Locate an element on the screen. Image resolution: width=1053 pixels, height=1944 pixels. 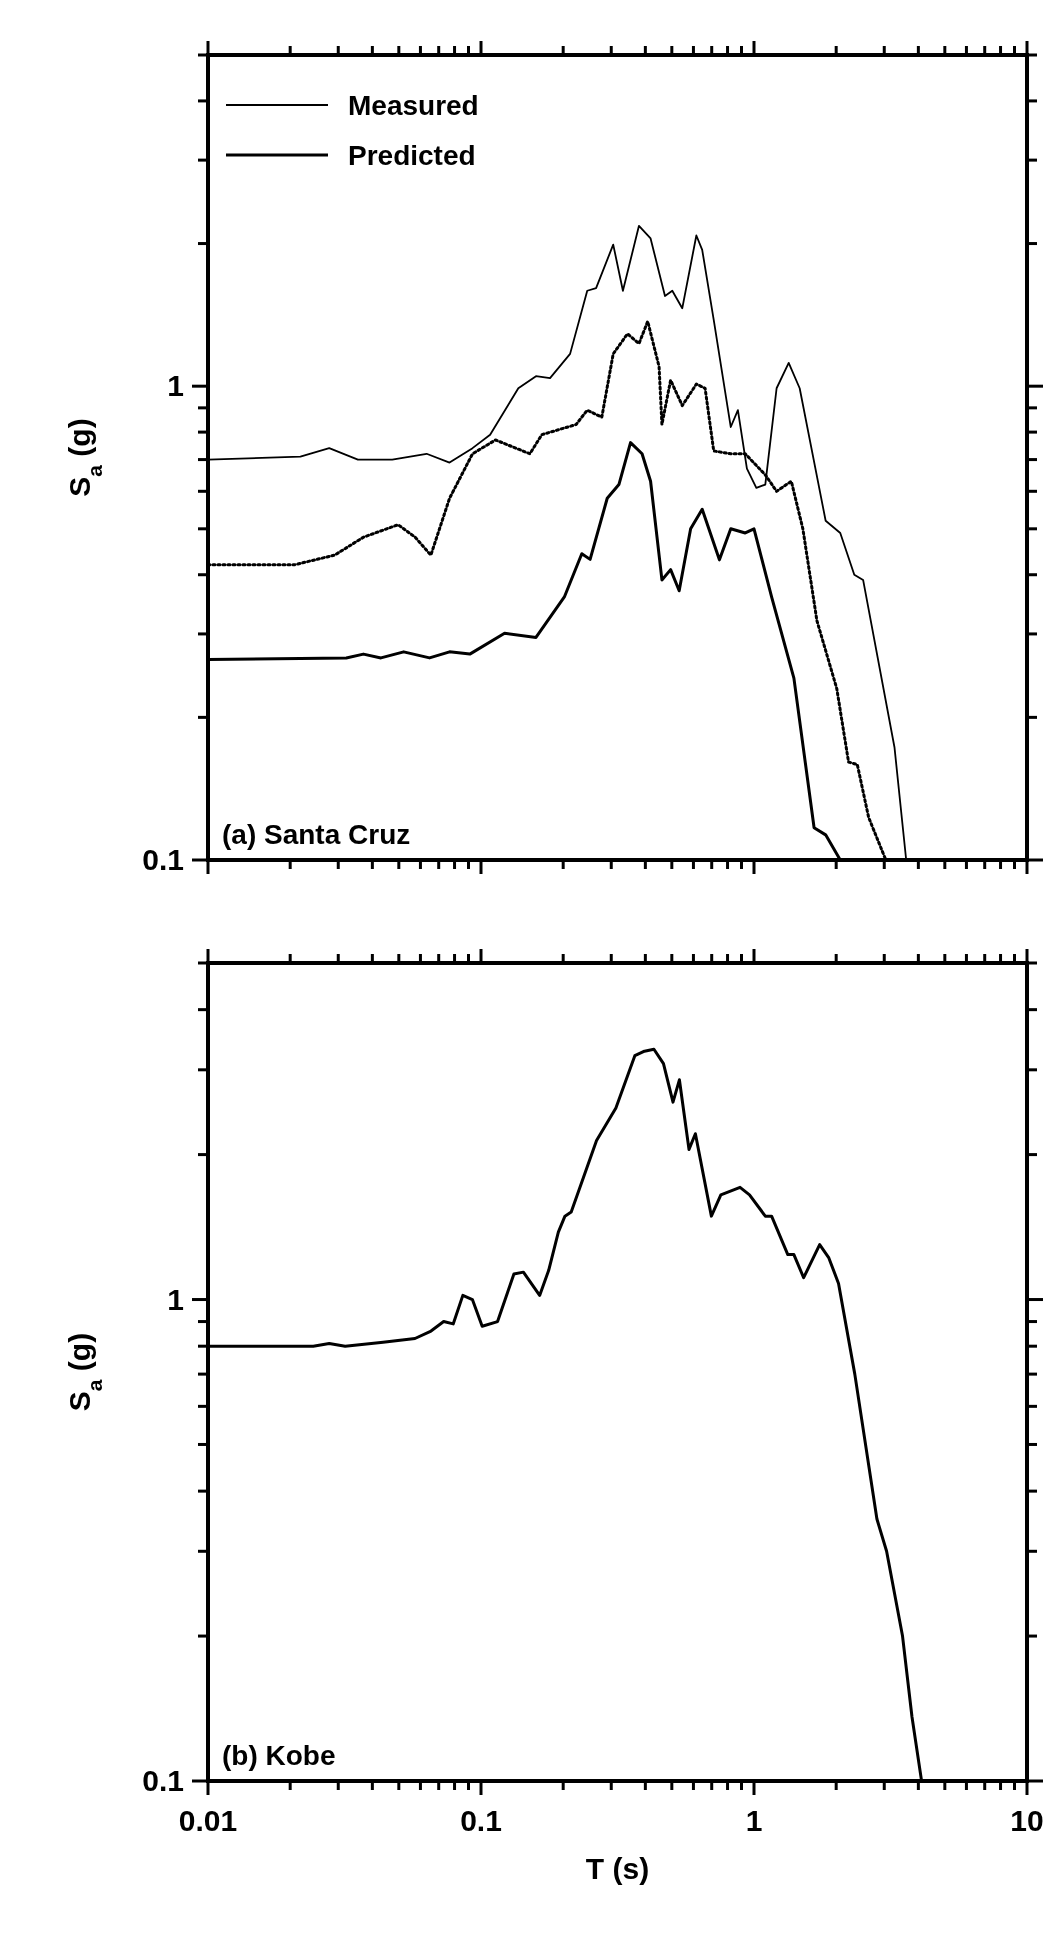
x-tick-label: 0.1 is located at coordinates (481, 1820).